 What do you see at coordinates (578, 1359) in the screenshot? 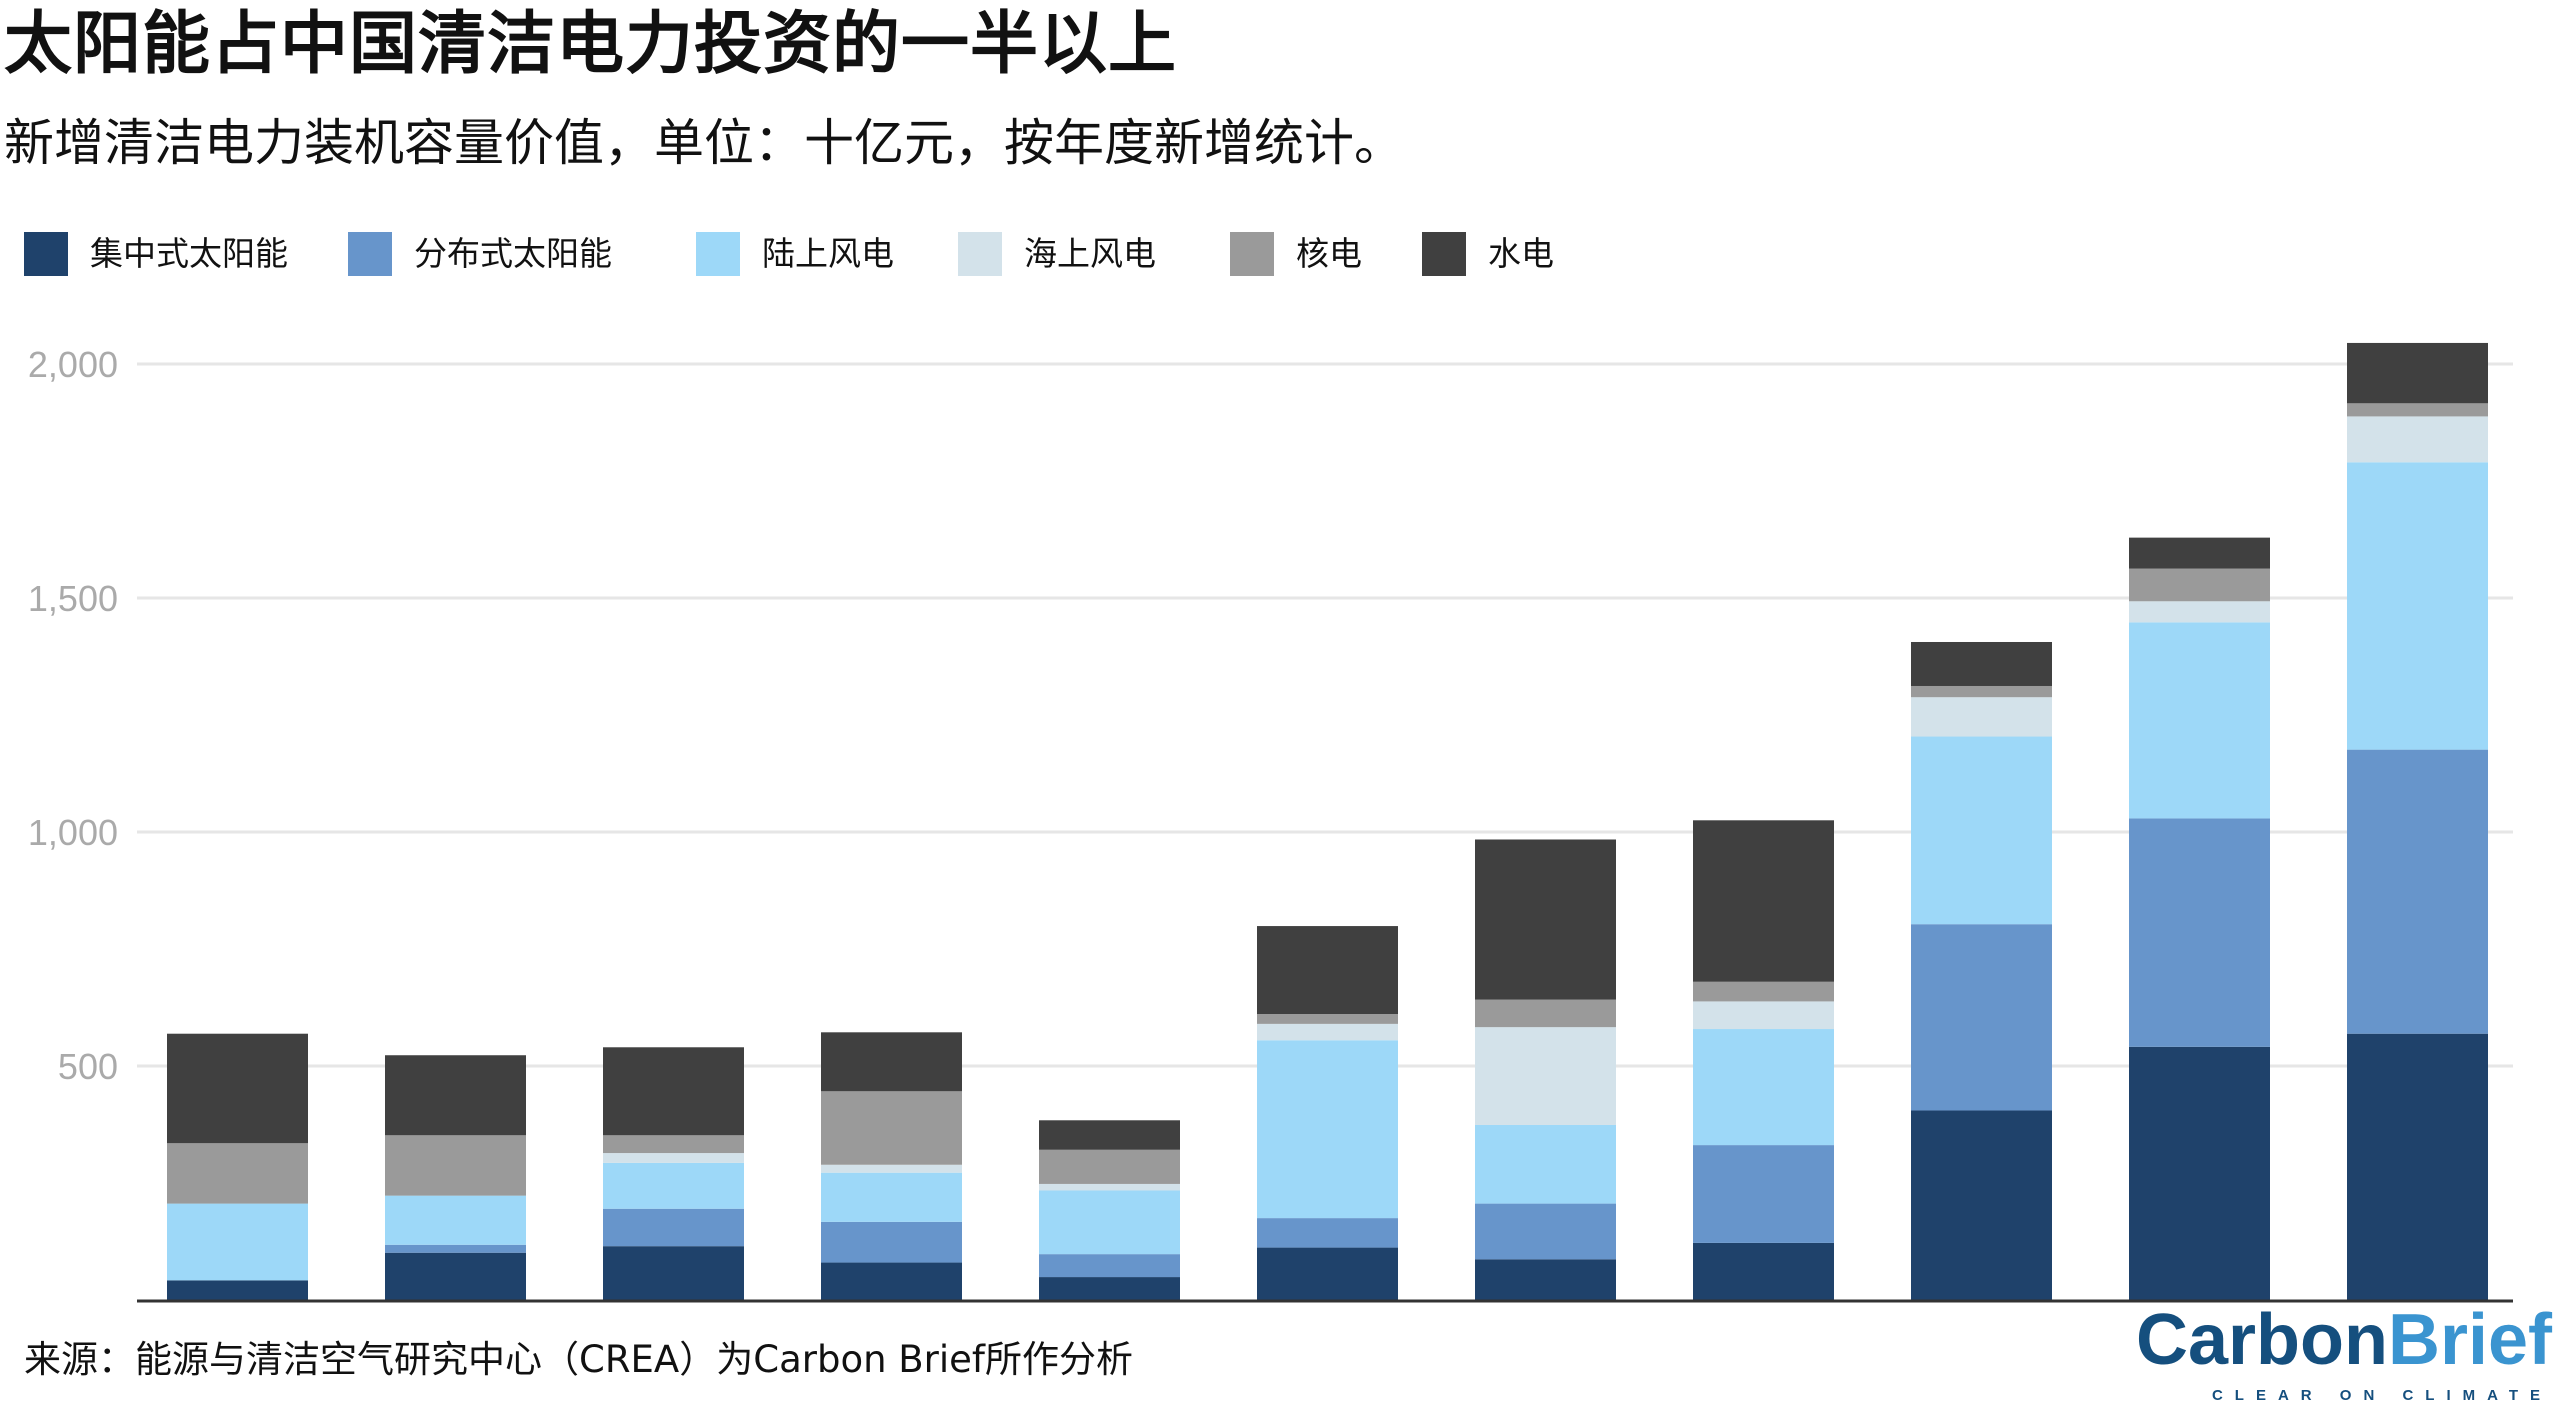
I see `source-note: 来源：能源与清洁空气研究中心（CREA）为Carbon Brief所作分析` at bounding box center [578, 1359].